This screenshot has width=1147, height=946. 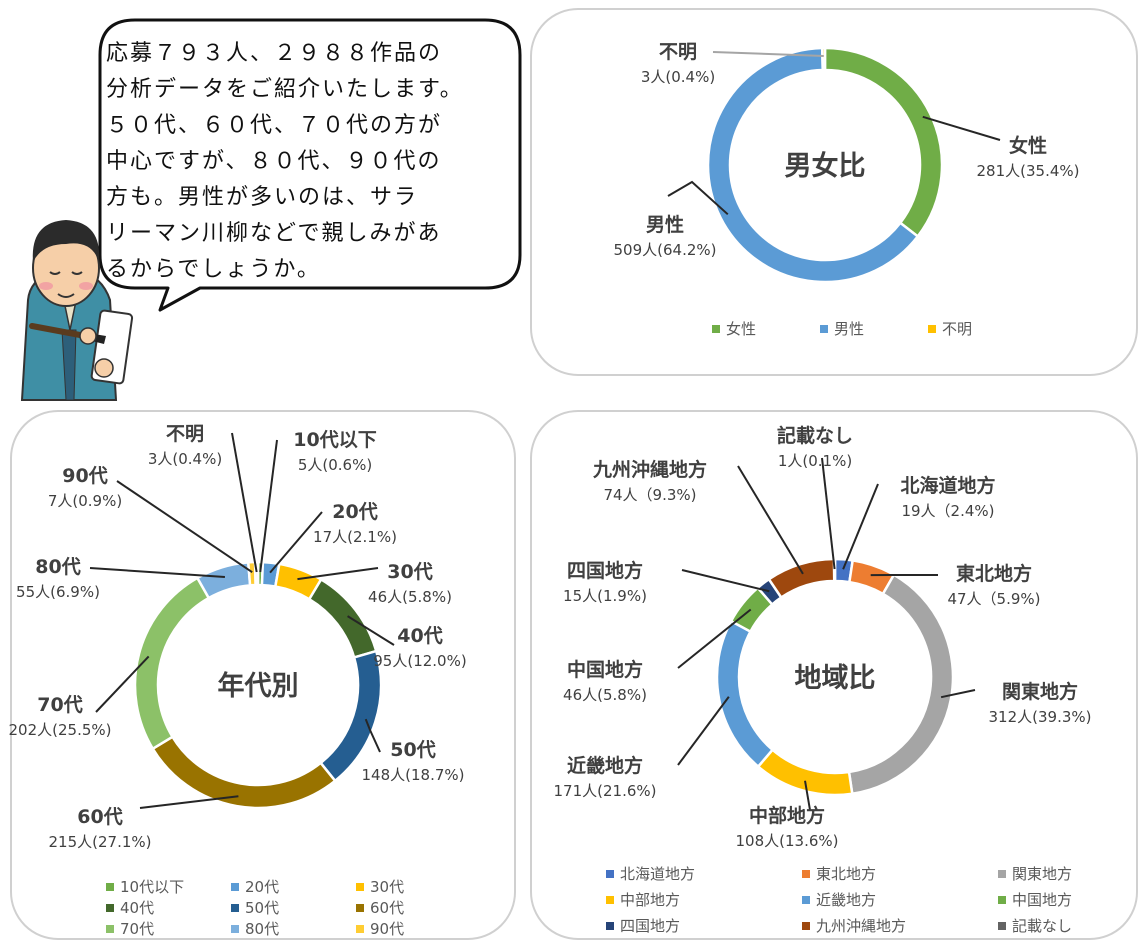 What do you see at coordinates (262, 929) in the screenshot?
I see `age-legend-label: 80代` at bounding box center [262, 929].